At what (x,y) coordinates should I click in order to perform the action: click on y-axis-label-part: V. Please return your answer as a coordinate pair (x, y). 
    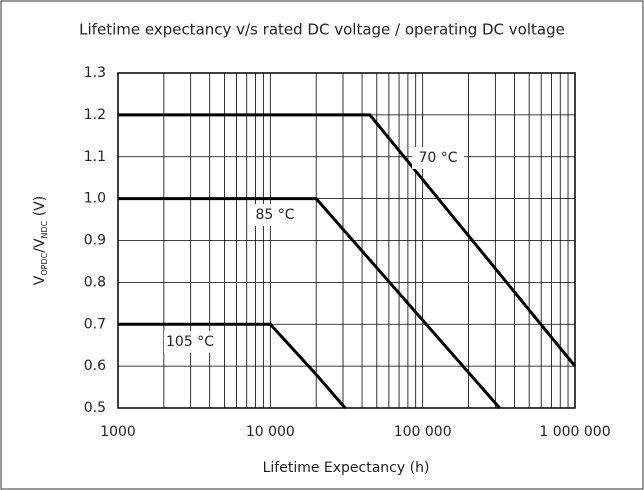
    Looking at the image, I should click on (40, 280).